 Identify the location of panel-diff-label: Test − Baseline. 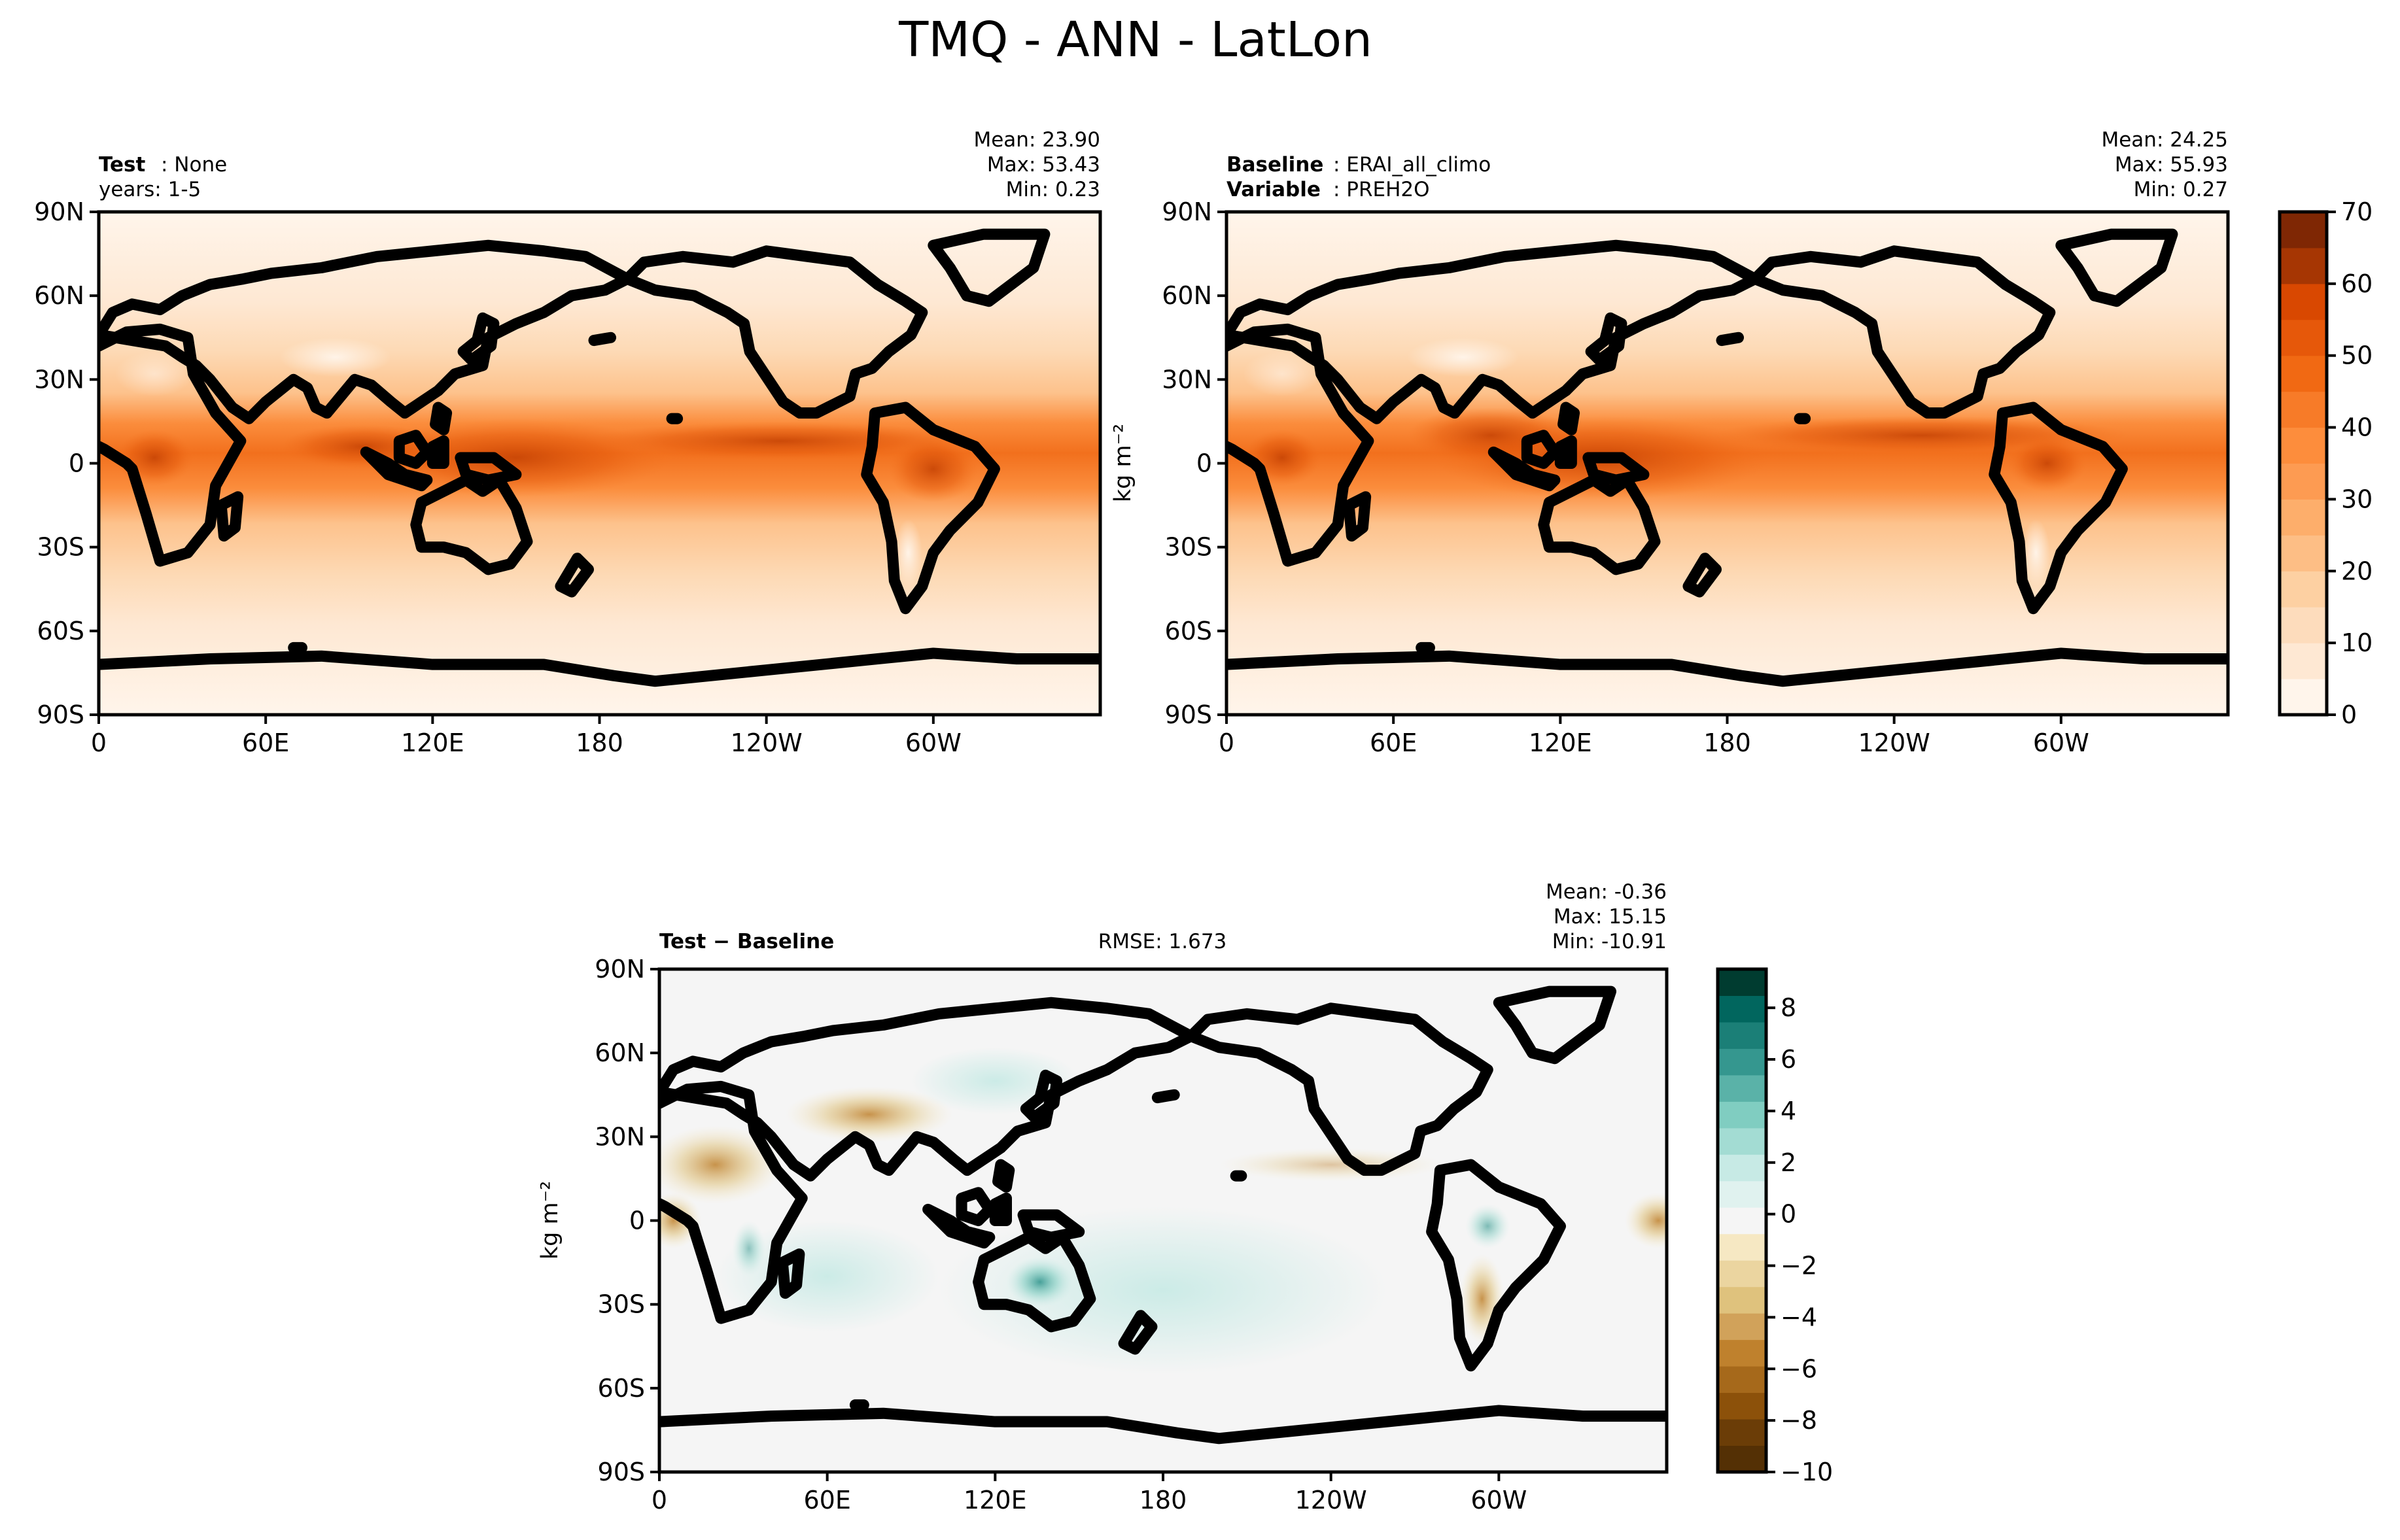
(746, 941).